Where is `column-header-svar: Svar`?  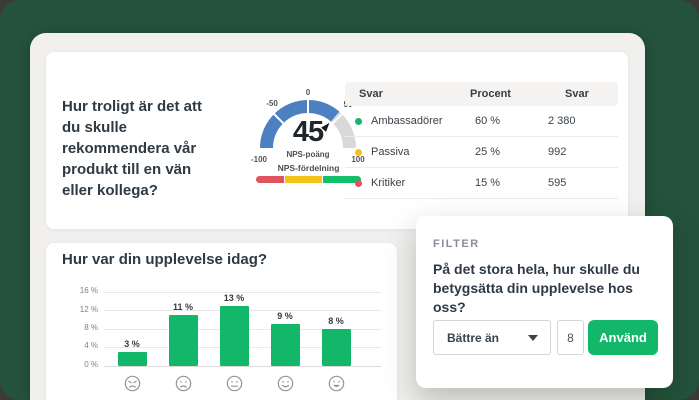 column-header-svar: Svar is located at coordinates (371, 94).